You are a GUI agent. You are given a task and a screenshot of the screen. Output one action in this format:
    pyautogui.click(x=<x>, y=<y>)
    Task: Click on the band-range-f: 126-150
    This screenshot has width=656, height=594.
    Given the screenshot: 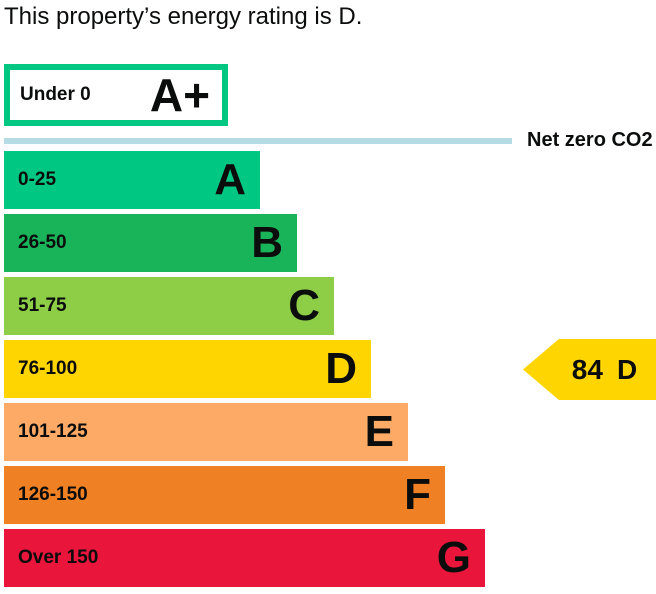 What is the action you would take?
    pyautogui.click(x=53, y=494)
    